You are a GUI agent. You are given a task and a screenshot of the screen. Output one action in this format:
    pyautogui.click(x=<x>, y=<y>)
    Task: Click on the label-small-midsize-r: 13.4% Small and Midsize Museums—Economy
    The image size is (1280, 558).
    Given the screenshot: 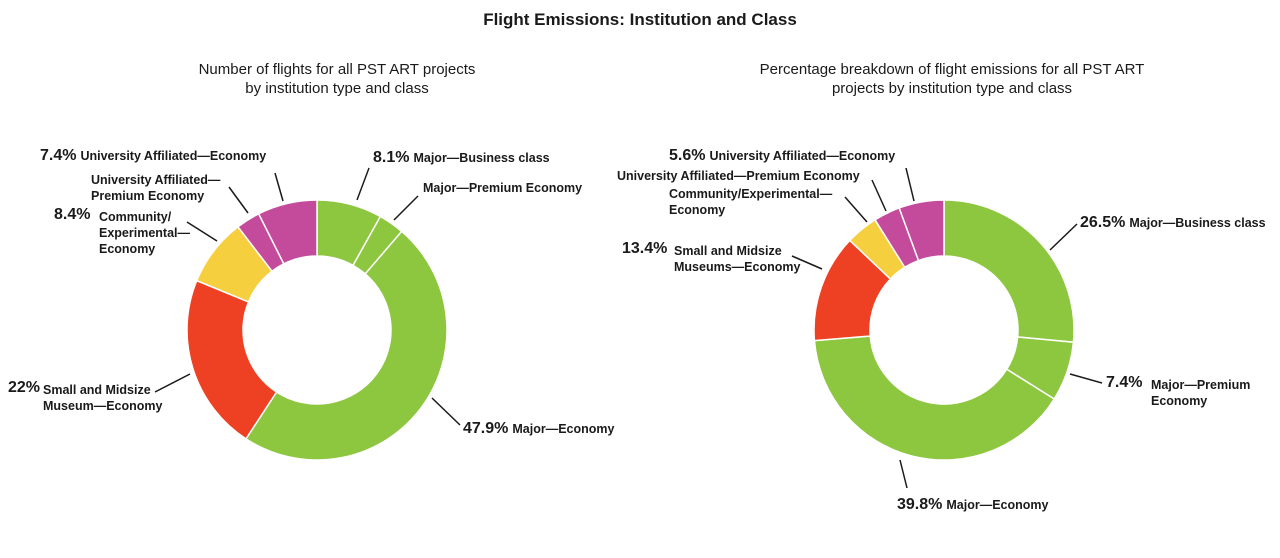 What is the action you would take?
    pyautogui.click(x=711, y=257)
    